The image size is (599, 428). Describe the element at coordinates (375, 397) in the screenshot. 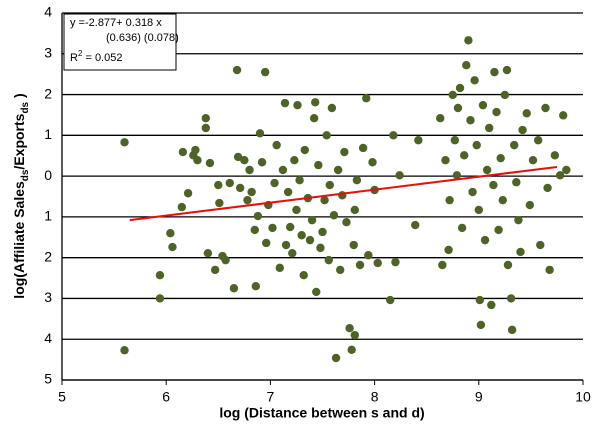

I see `x-tick-label: 8` at that location.